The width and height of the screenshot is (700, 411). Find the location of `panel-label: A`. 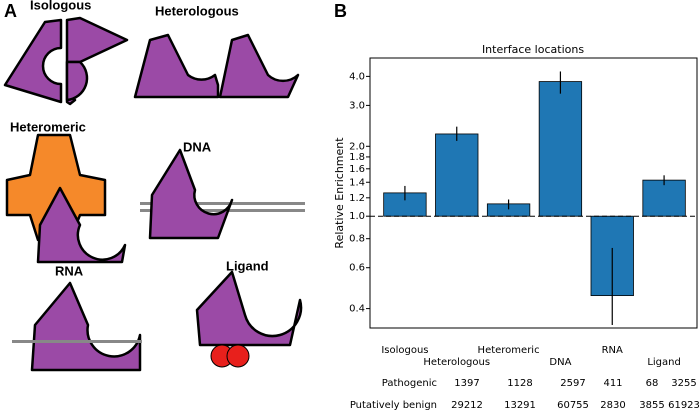

panel-label: A is located at coordinates (10, 11).